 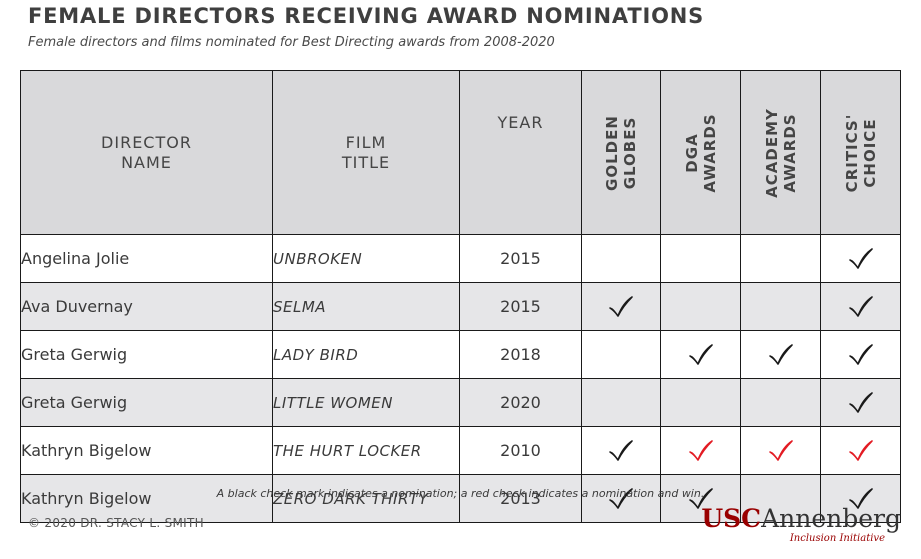 I want to click on logo-usc: USC, so click(x=731, y=518).